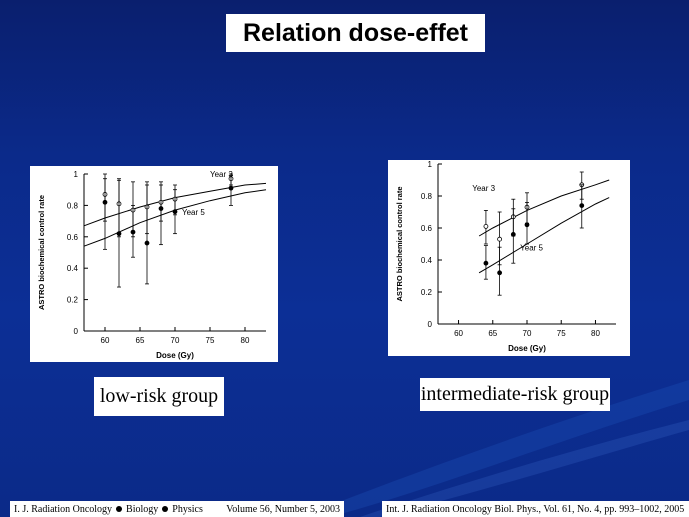 The height and width of the screenshot is (517, 689). Describe the element at coordinates (187, 509) in the screenshot. I see `reference-left-journal-3: Physics` at that location.